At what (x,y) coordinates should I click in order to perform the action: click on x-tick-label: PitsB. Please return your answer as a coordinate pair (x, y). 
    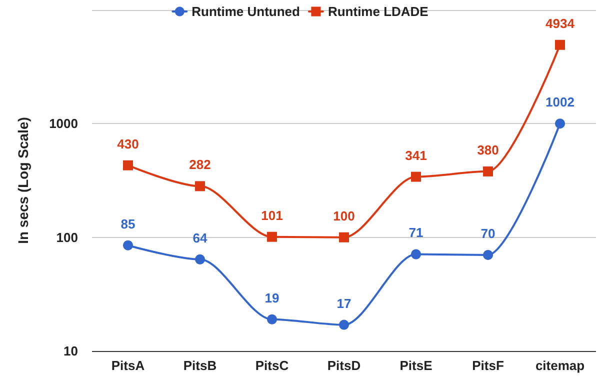
    Looking at the image, I should click on (200, 365).